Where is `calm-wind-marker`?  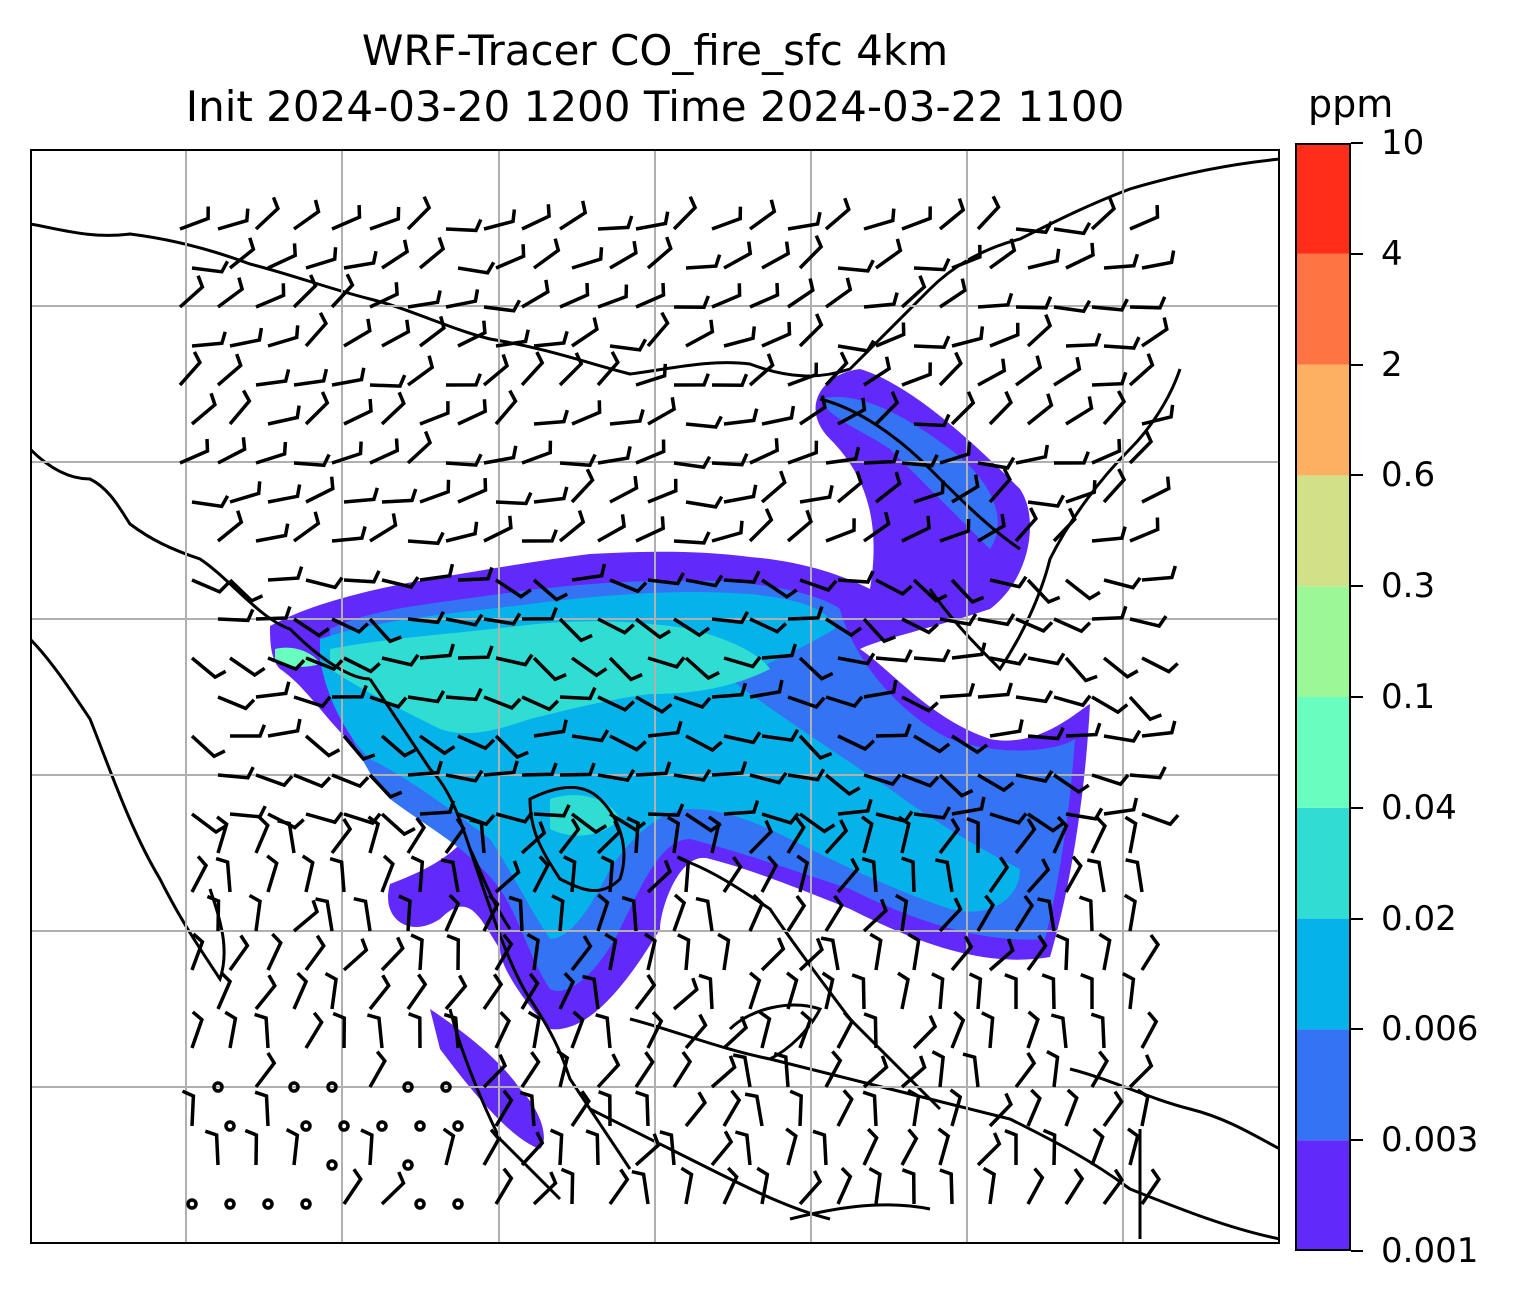
calm-wind-marker is located at coordinates (382, 1126).